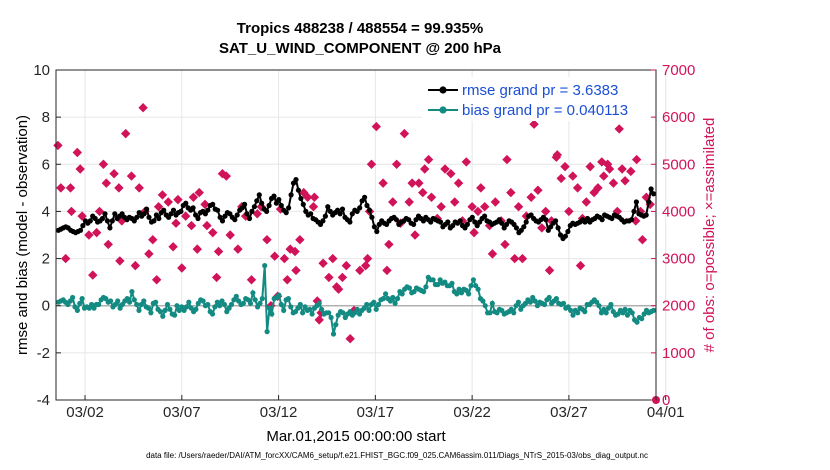  Describe the element at coordinates (46, 259) in the screenshot. I see `y-tick-label: 2` at that location.